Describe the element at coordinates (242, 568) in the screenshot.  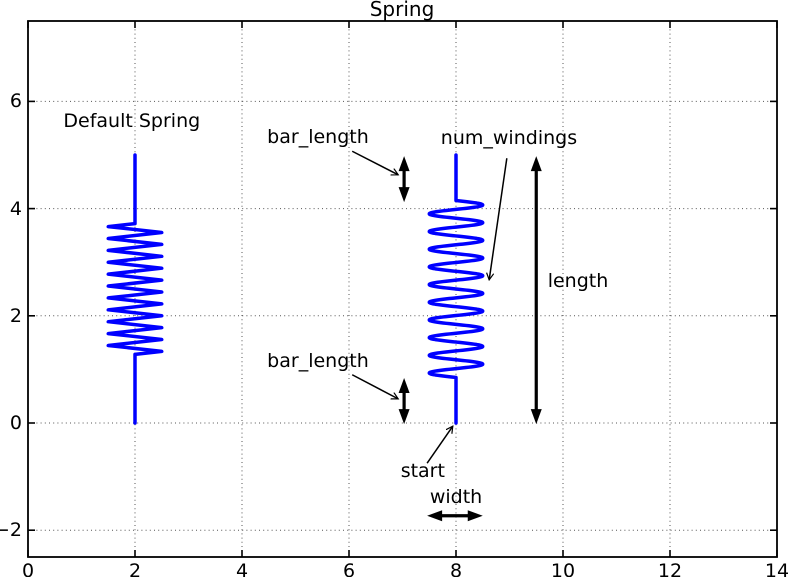
I see `x-tick-label: 4` at that location.